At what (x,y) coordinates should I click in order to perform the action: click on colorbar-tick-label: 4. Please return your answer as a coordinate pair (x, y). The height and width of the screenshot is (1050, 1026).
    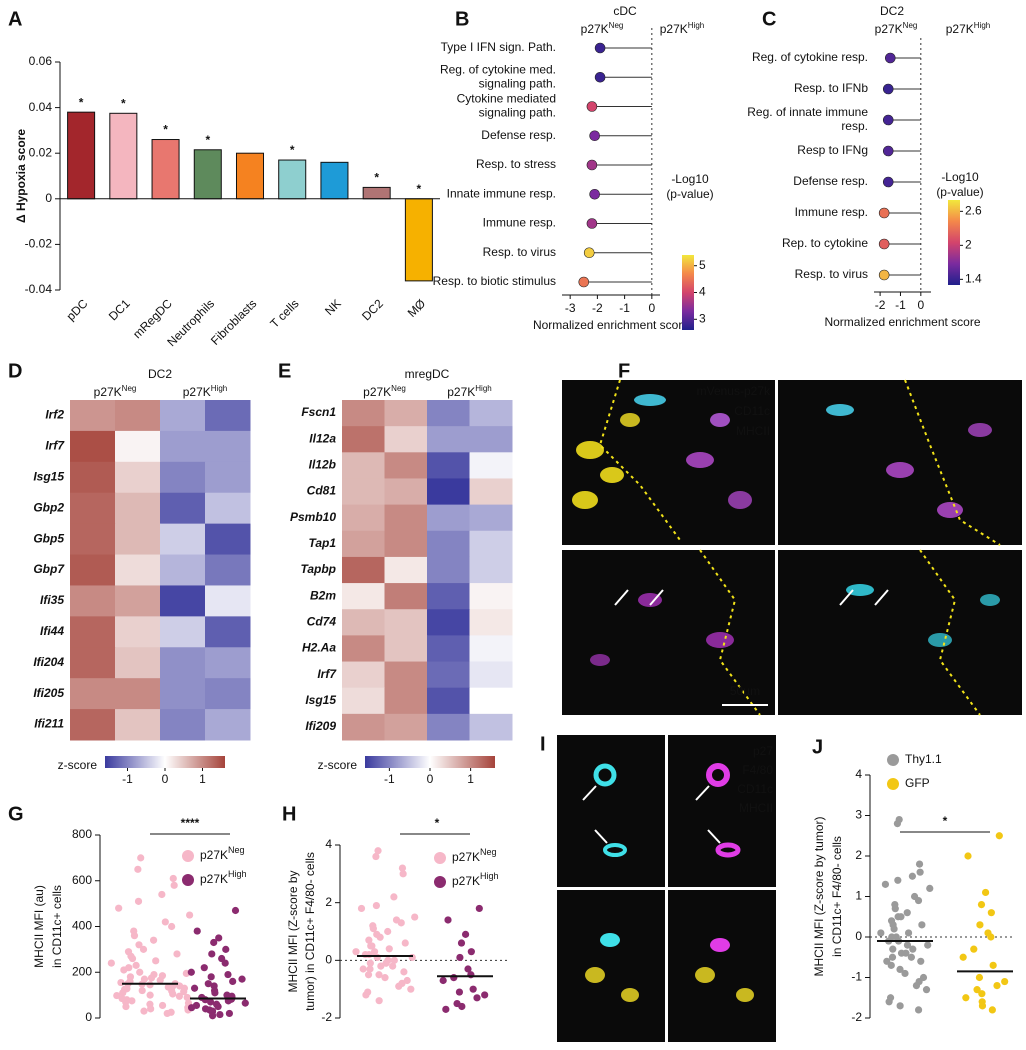
    Looking at the image, I should click on (702, 292).